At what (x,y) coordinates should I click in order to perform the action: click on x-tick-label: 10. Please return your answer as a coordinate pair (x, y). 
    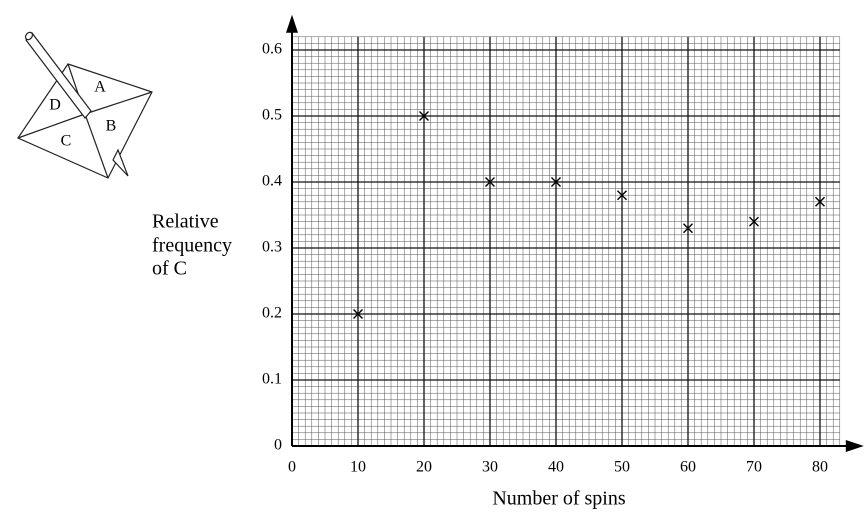
    Looking at the image, I should click on (358, 467).